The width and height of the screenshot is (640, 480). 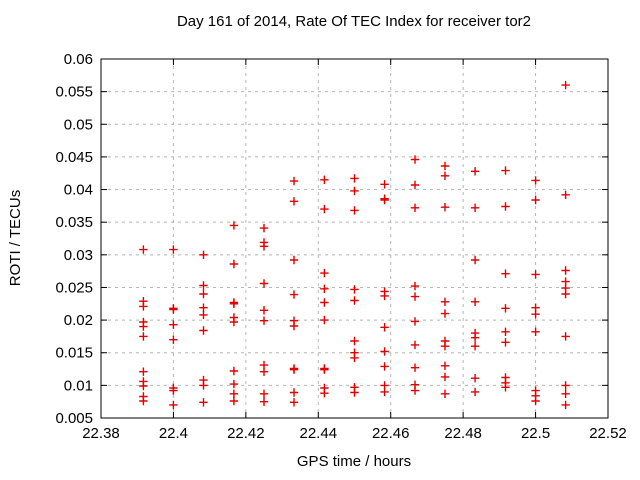 I want to click on y-axis-label: ROTI / TECUs, so click(x=15, y=238).